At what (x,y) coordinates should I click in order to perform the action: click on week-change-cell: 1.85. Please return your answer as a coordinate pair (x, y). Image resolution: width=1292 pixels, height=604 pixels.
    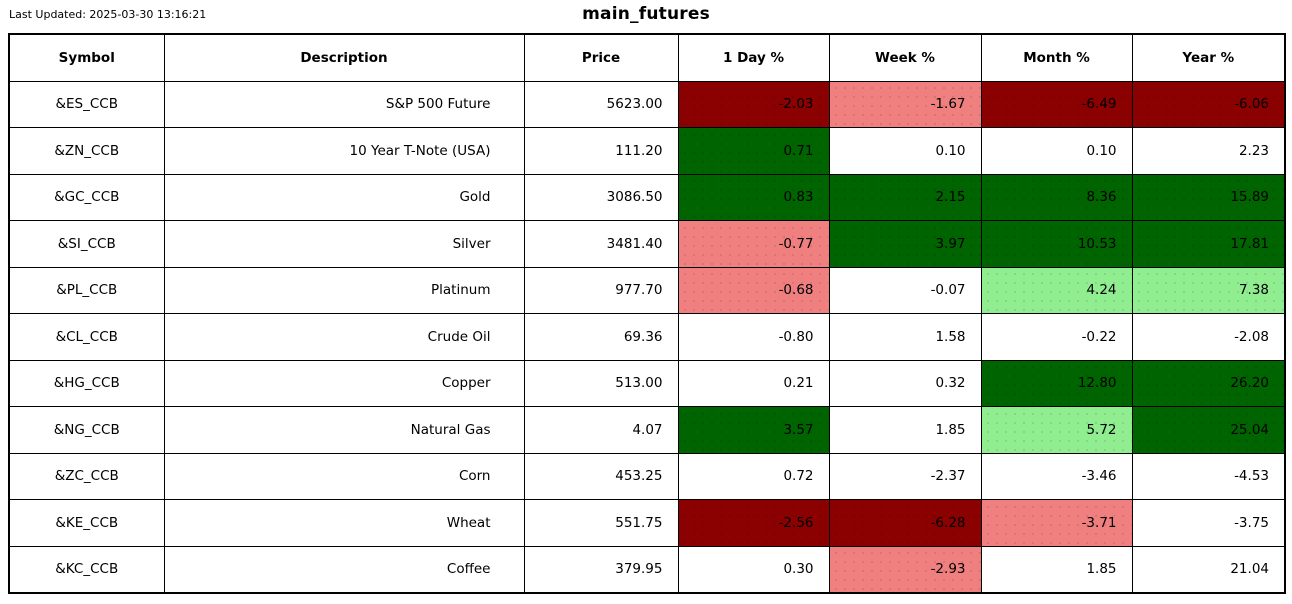
    Looking at the image, I should click on (905, 430).